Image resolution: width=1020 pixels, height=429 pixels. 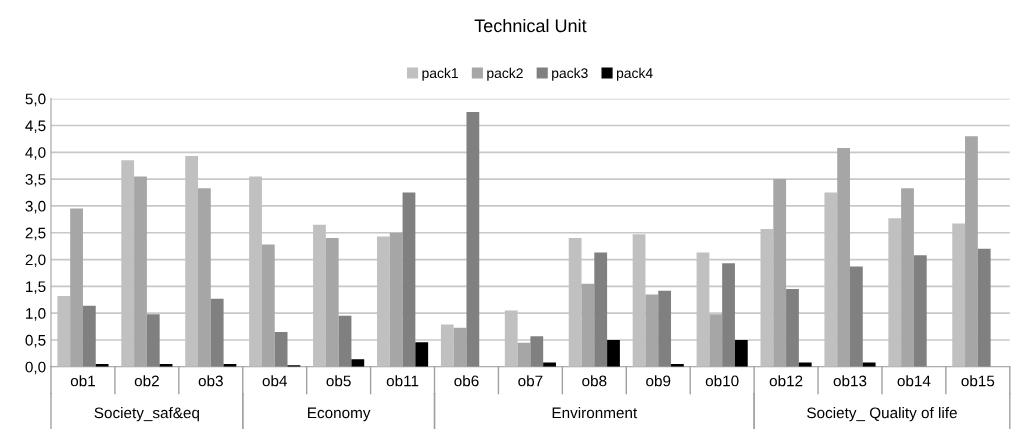 What do you see at coordinates (35, 180) in the screenshot?
I see `y-tick-label: 3,5` at bounding box center [35, 180].